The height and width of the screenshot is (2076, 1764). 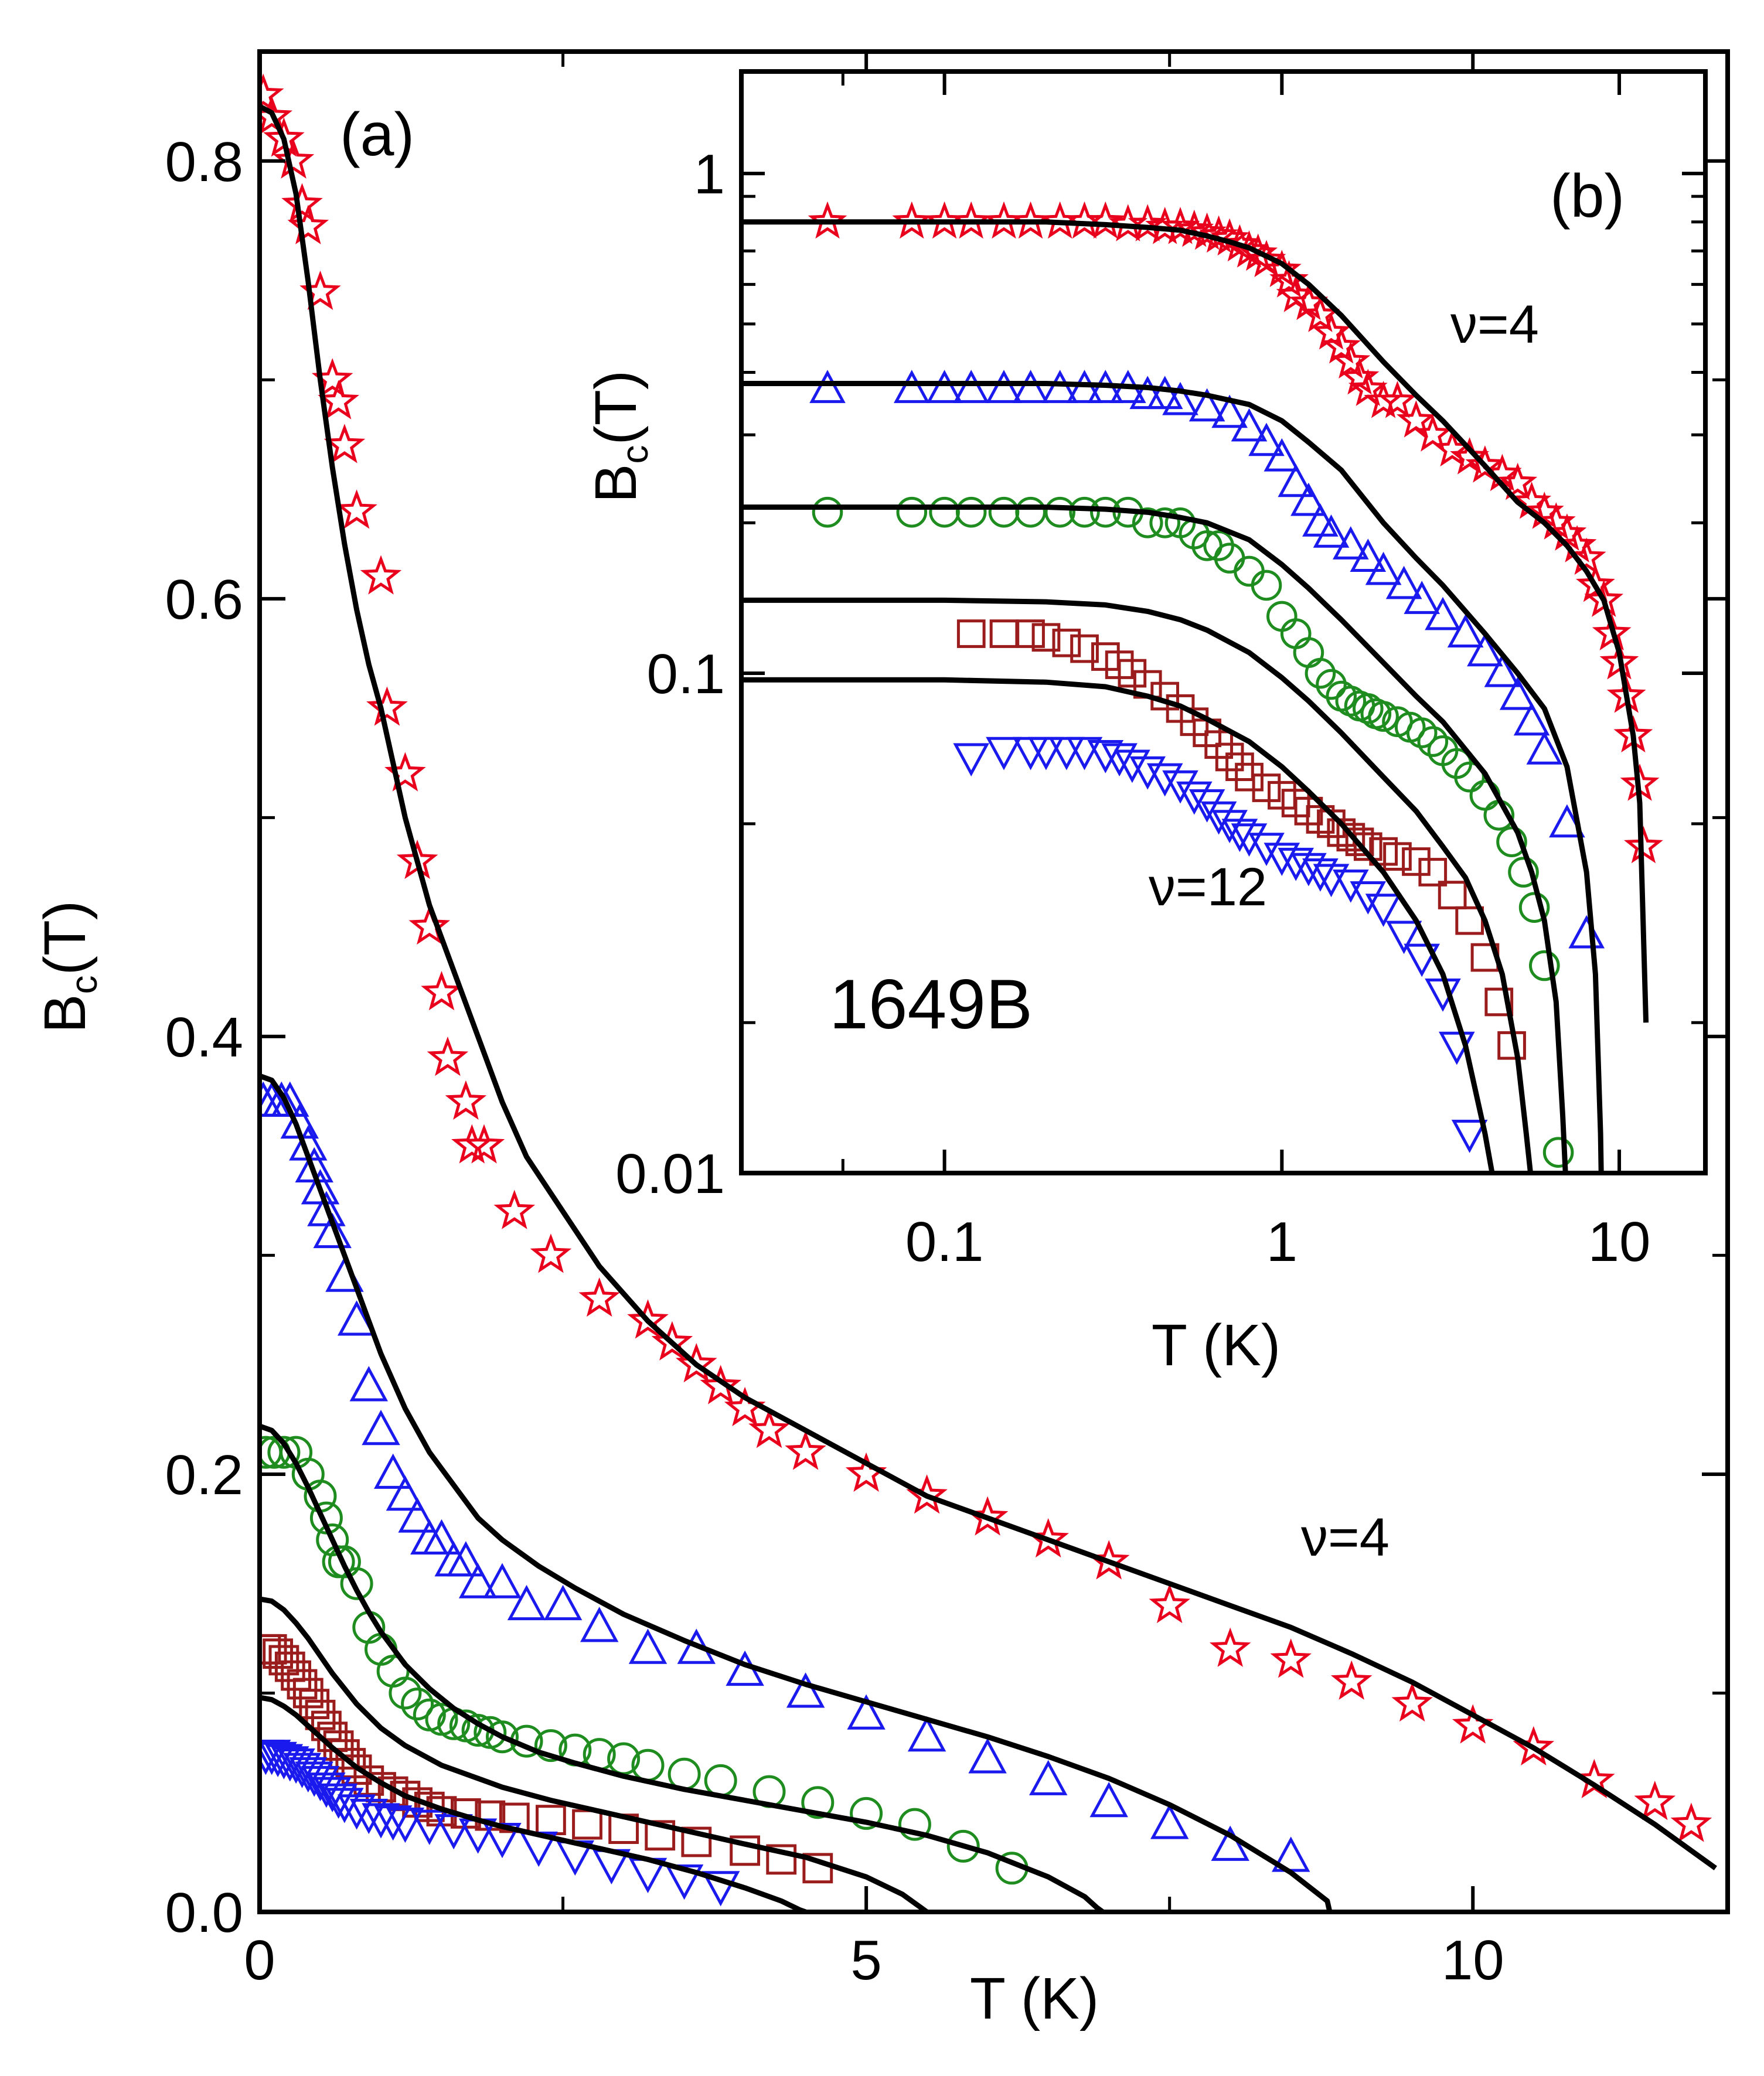 I want to click on panel-b-x-tick-label: 0.1, so click(x=944, y=1242).